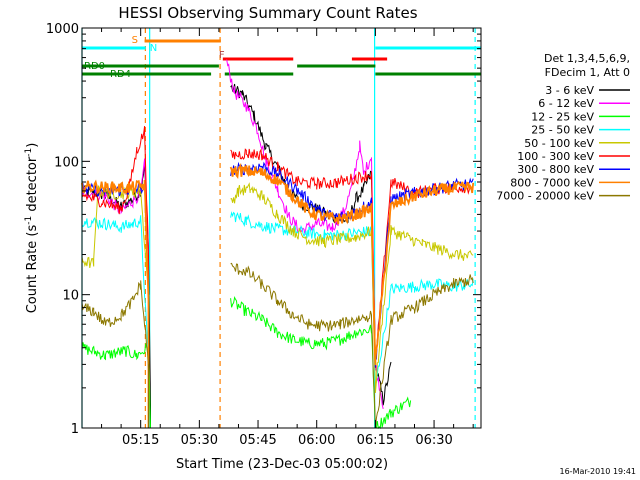 The image size is (640, 480). I want to click on footer-date: 16-Mar-2010 19:41, so click(598, 471).